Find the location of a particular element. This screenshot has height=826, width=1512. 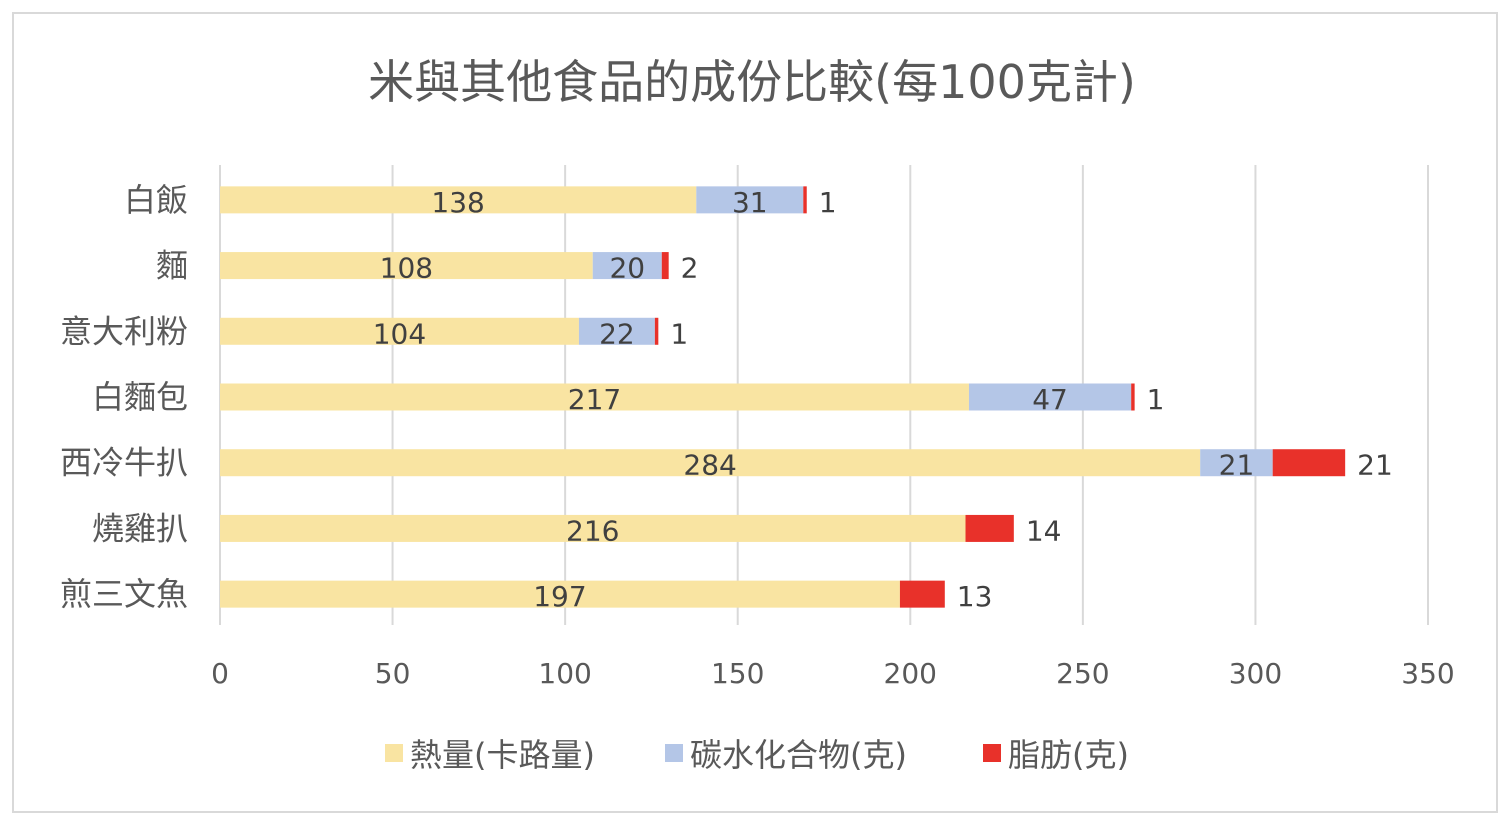

data-label: 31 is located at coordinates (750, 202).